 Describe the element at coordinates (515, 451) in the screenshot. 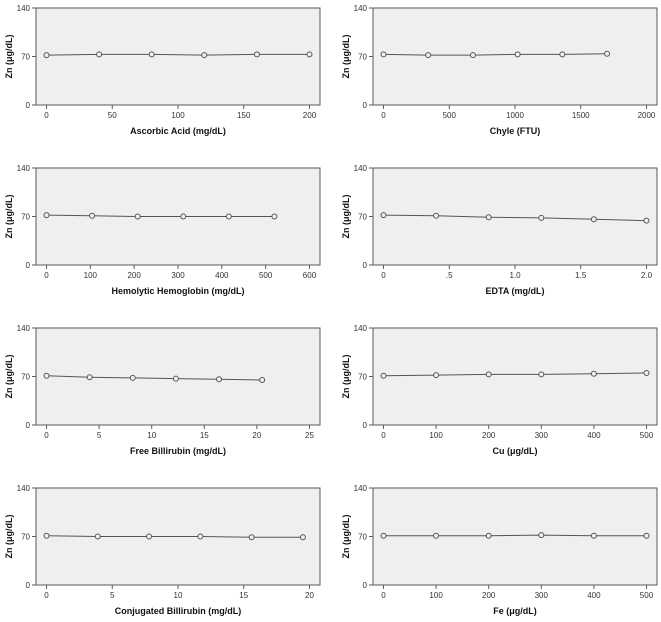

I see `x-axis-title: Cu (μg/dL)` at that location.